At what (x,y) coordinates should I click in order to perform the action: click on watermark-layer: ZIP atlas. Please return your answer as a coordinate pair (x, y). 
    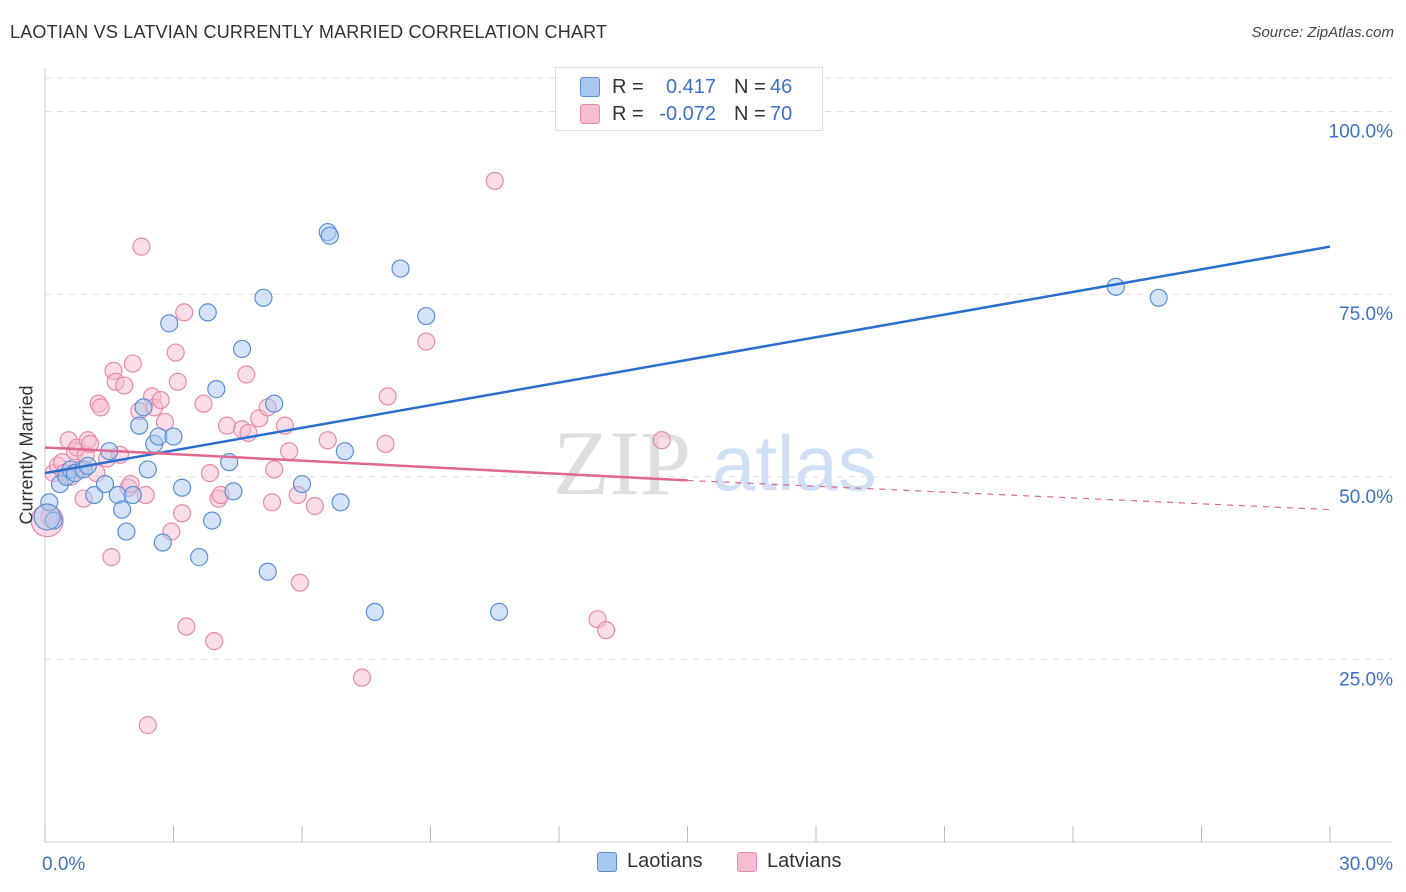
    Looking at the image, I should click on (715, 463).